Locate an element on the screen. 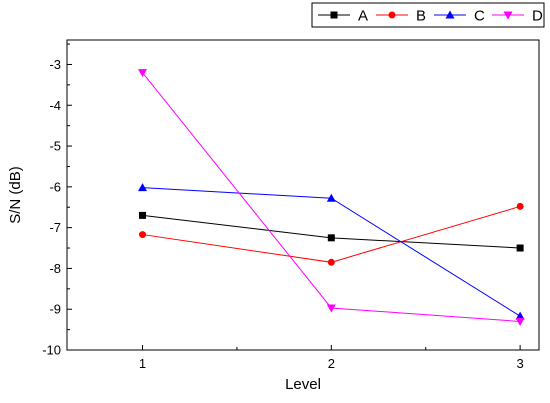  y-tick-label: -9 is located at coordinates (55, 309).